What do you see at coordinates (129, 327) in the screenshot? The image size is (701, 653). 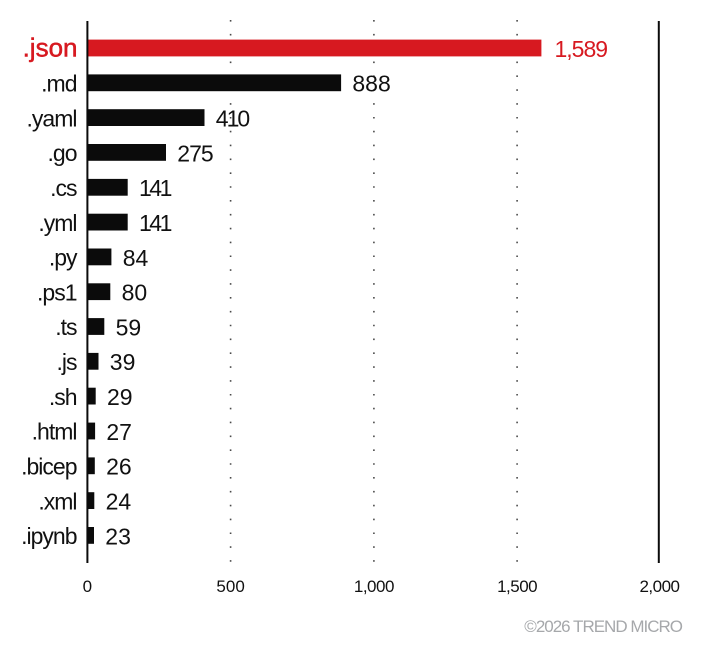 I see `svg-text: 59` at bounding box center [129, 327].